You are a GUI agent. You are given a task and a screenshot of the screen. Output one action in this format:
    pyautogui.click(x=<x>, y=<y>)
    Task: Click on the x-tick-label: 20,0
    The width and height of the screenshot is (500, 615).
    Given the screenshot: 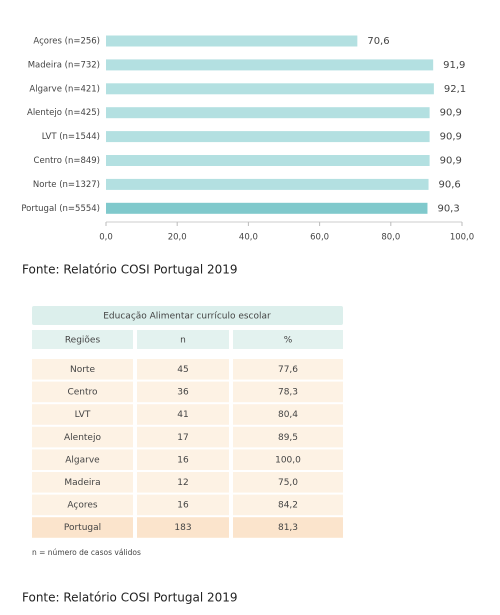 What is the action you would take?
    pyautogui.click(x=177, y=238)
    